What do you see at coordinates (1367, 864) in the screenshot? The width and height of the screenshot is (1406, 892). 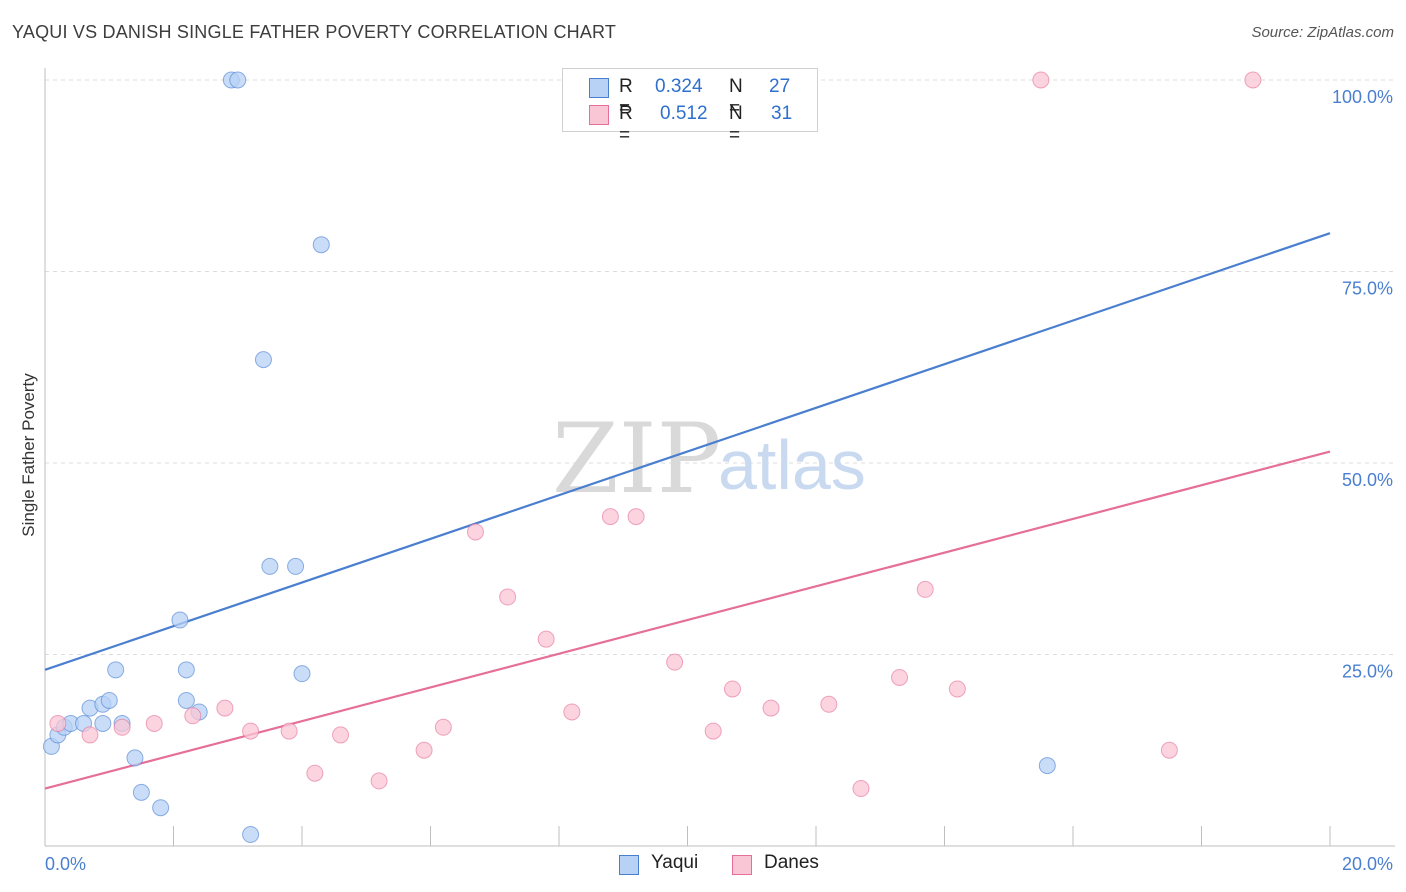 I see `x-tick-label: 20.0%` at bounding box center [1367, 864].